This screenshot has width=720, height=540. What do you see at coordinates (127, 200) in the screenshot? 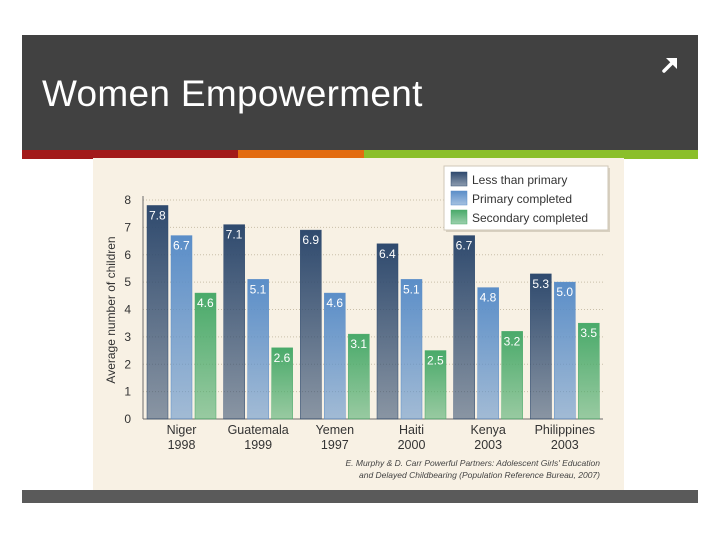
I see `y-tick-label: 8` at bounding box center [127, 200].